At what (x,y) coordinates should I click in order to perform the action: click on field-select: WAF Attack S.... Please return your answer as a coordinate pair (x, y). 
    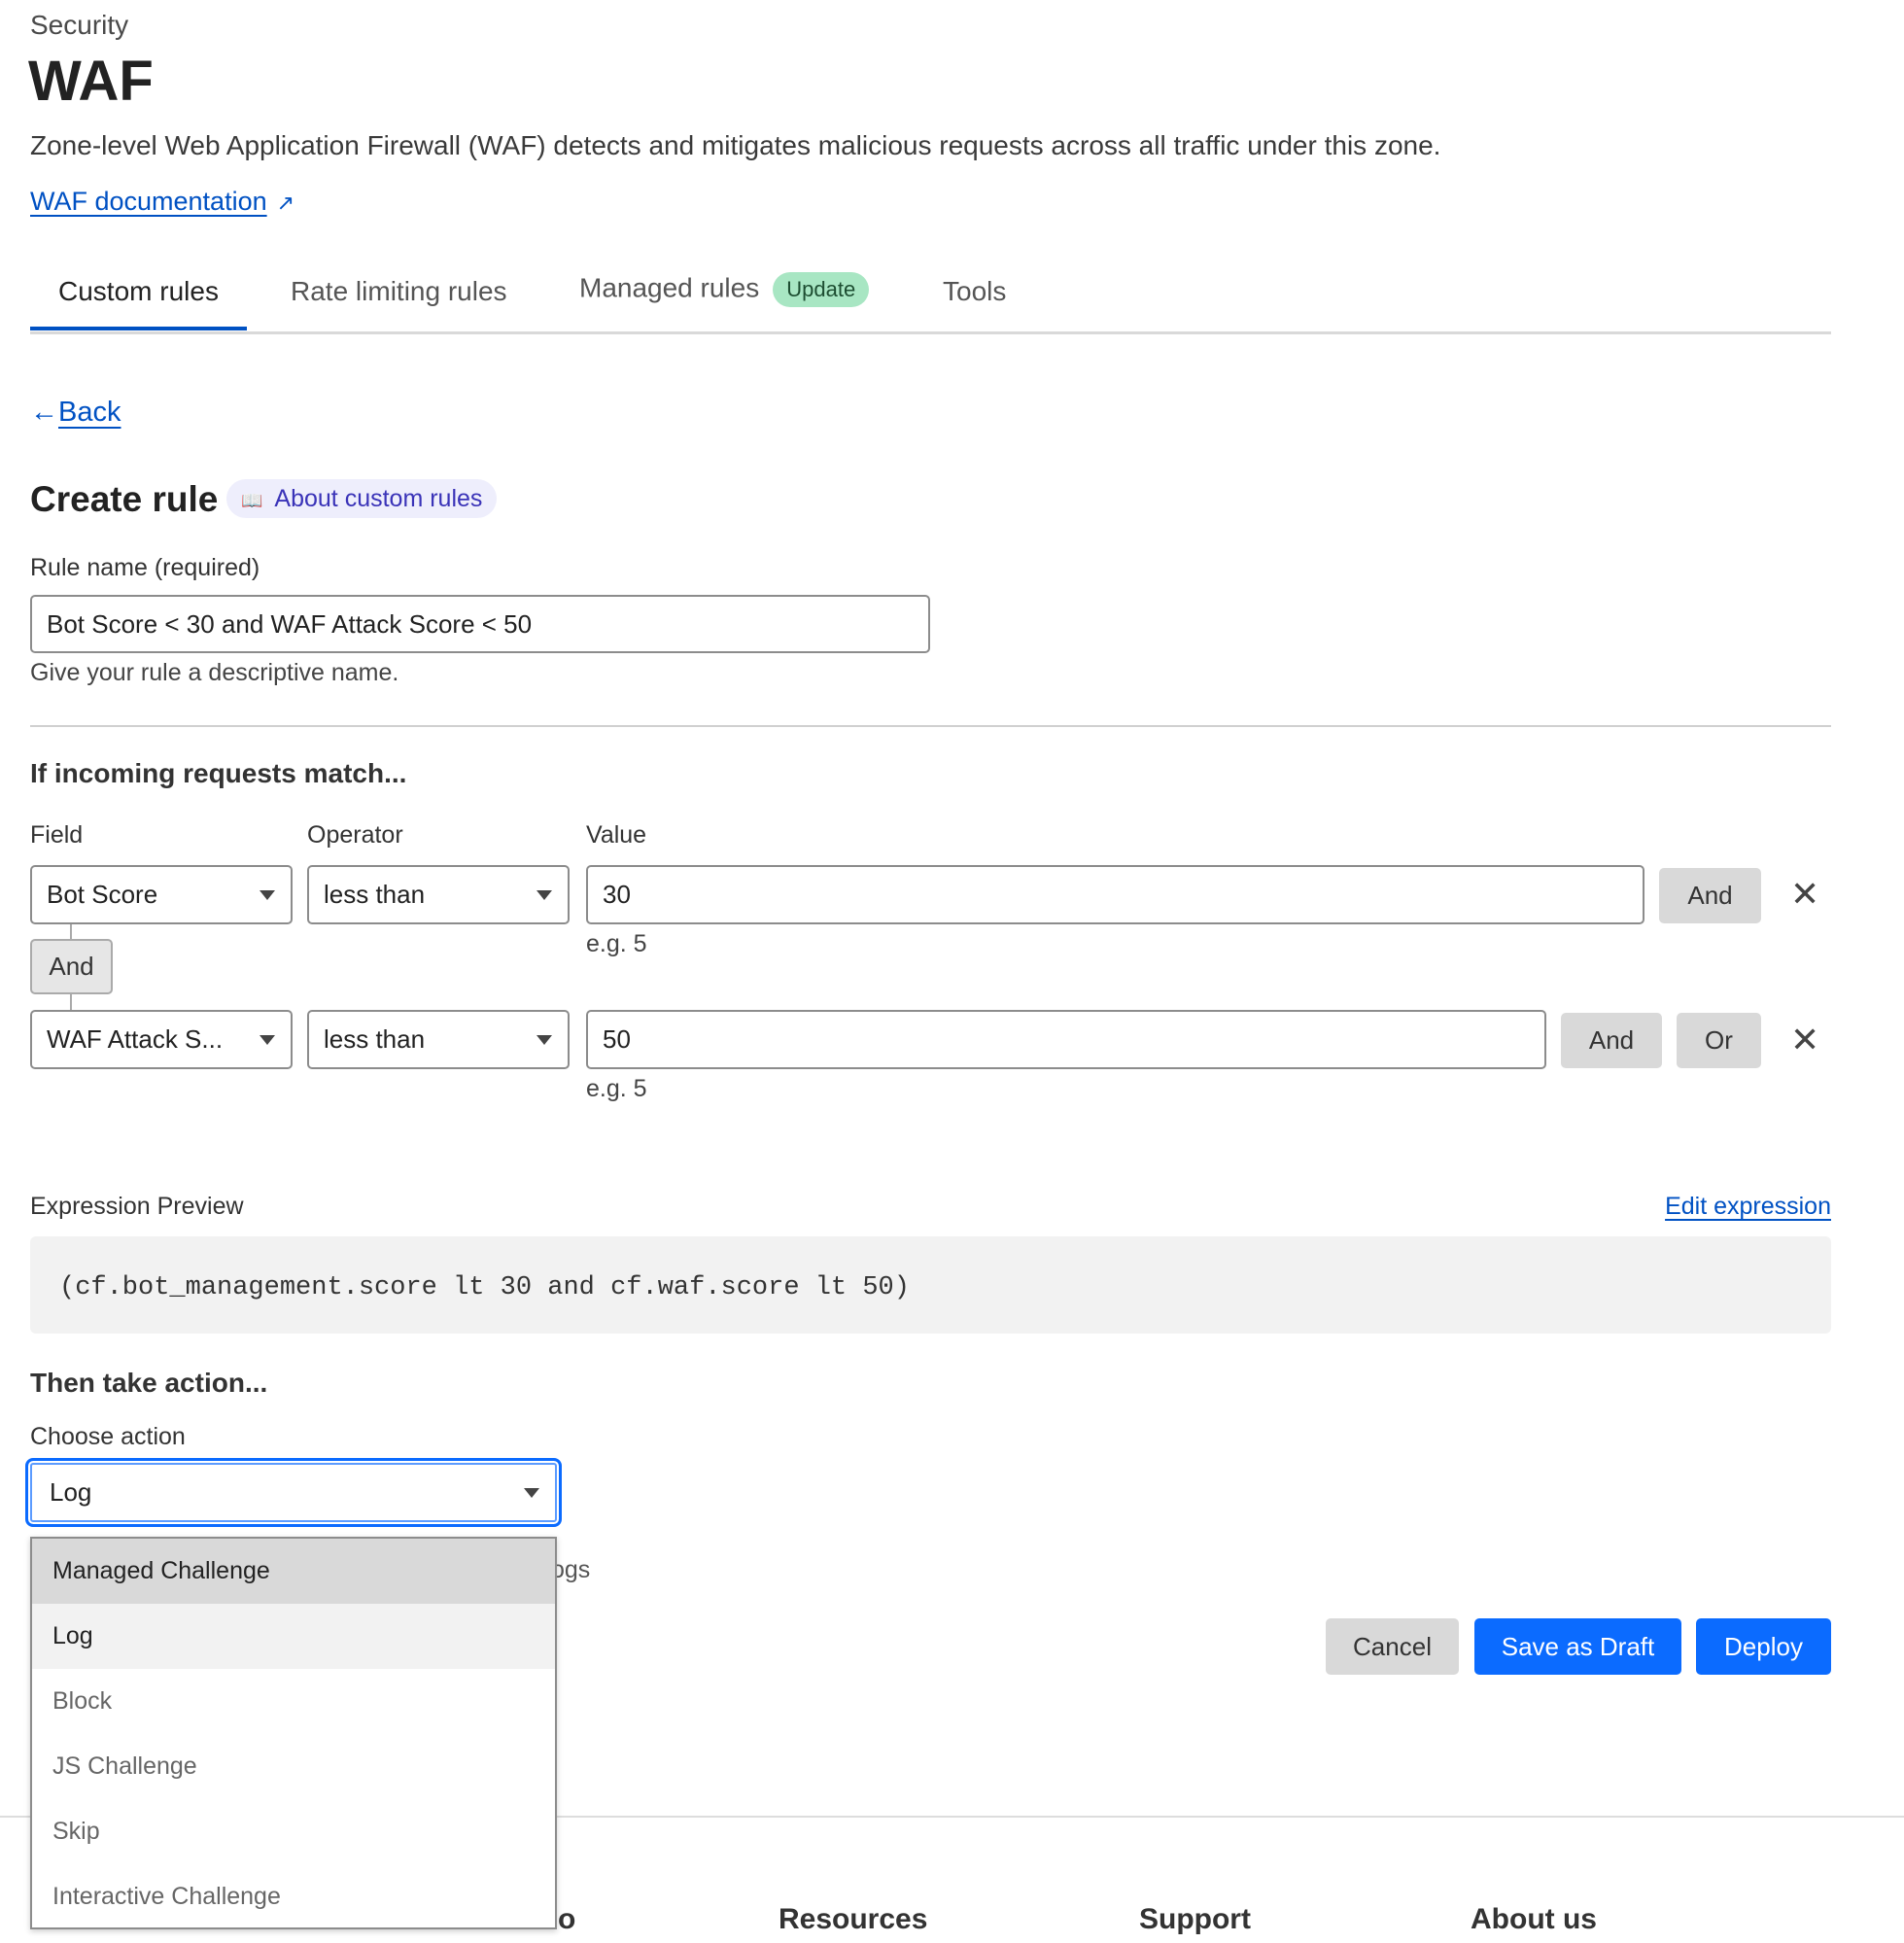
    Looking at the image, I should click on (161, 1039).